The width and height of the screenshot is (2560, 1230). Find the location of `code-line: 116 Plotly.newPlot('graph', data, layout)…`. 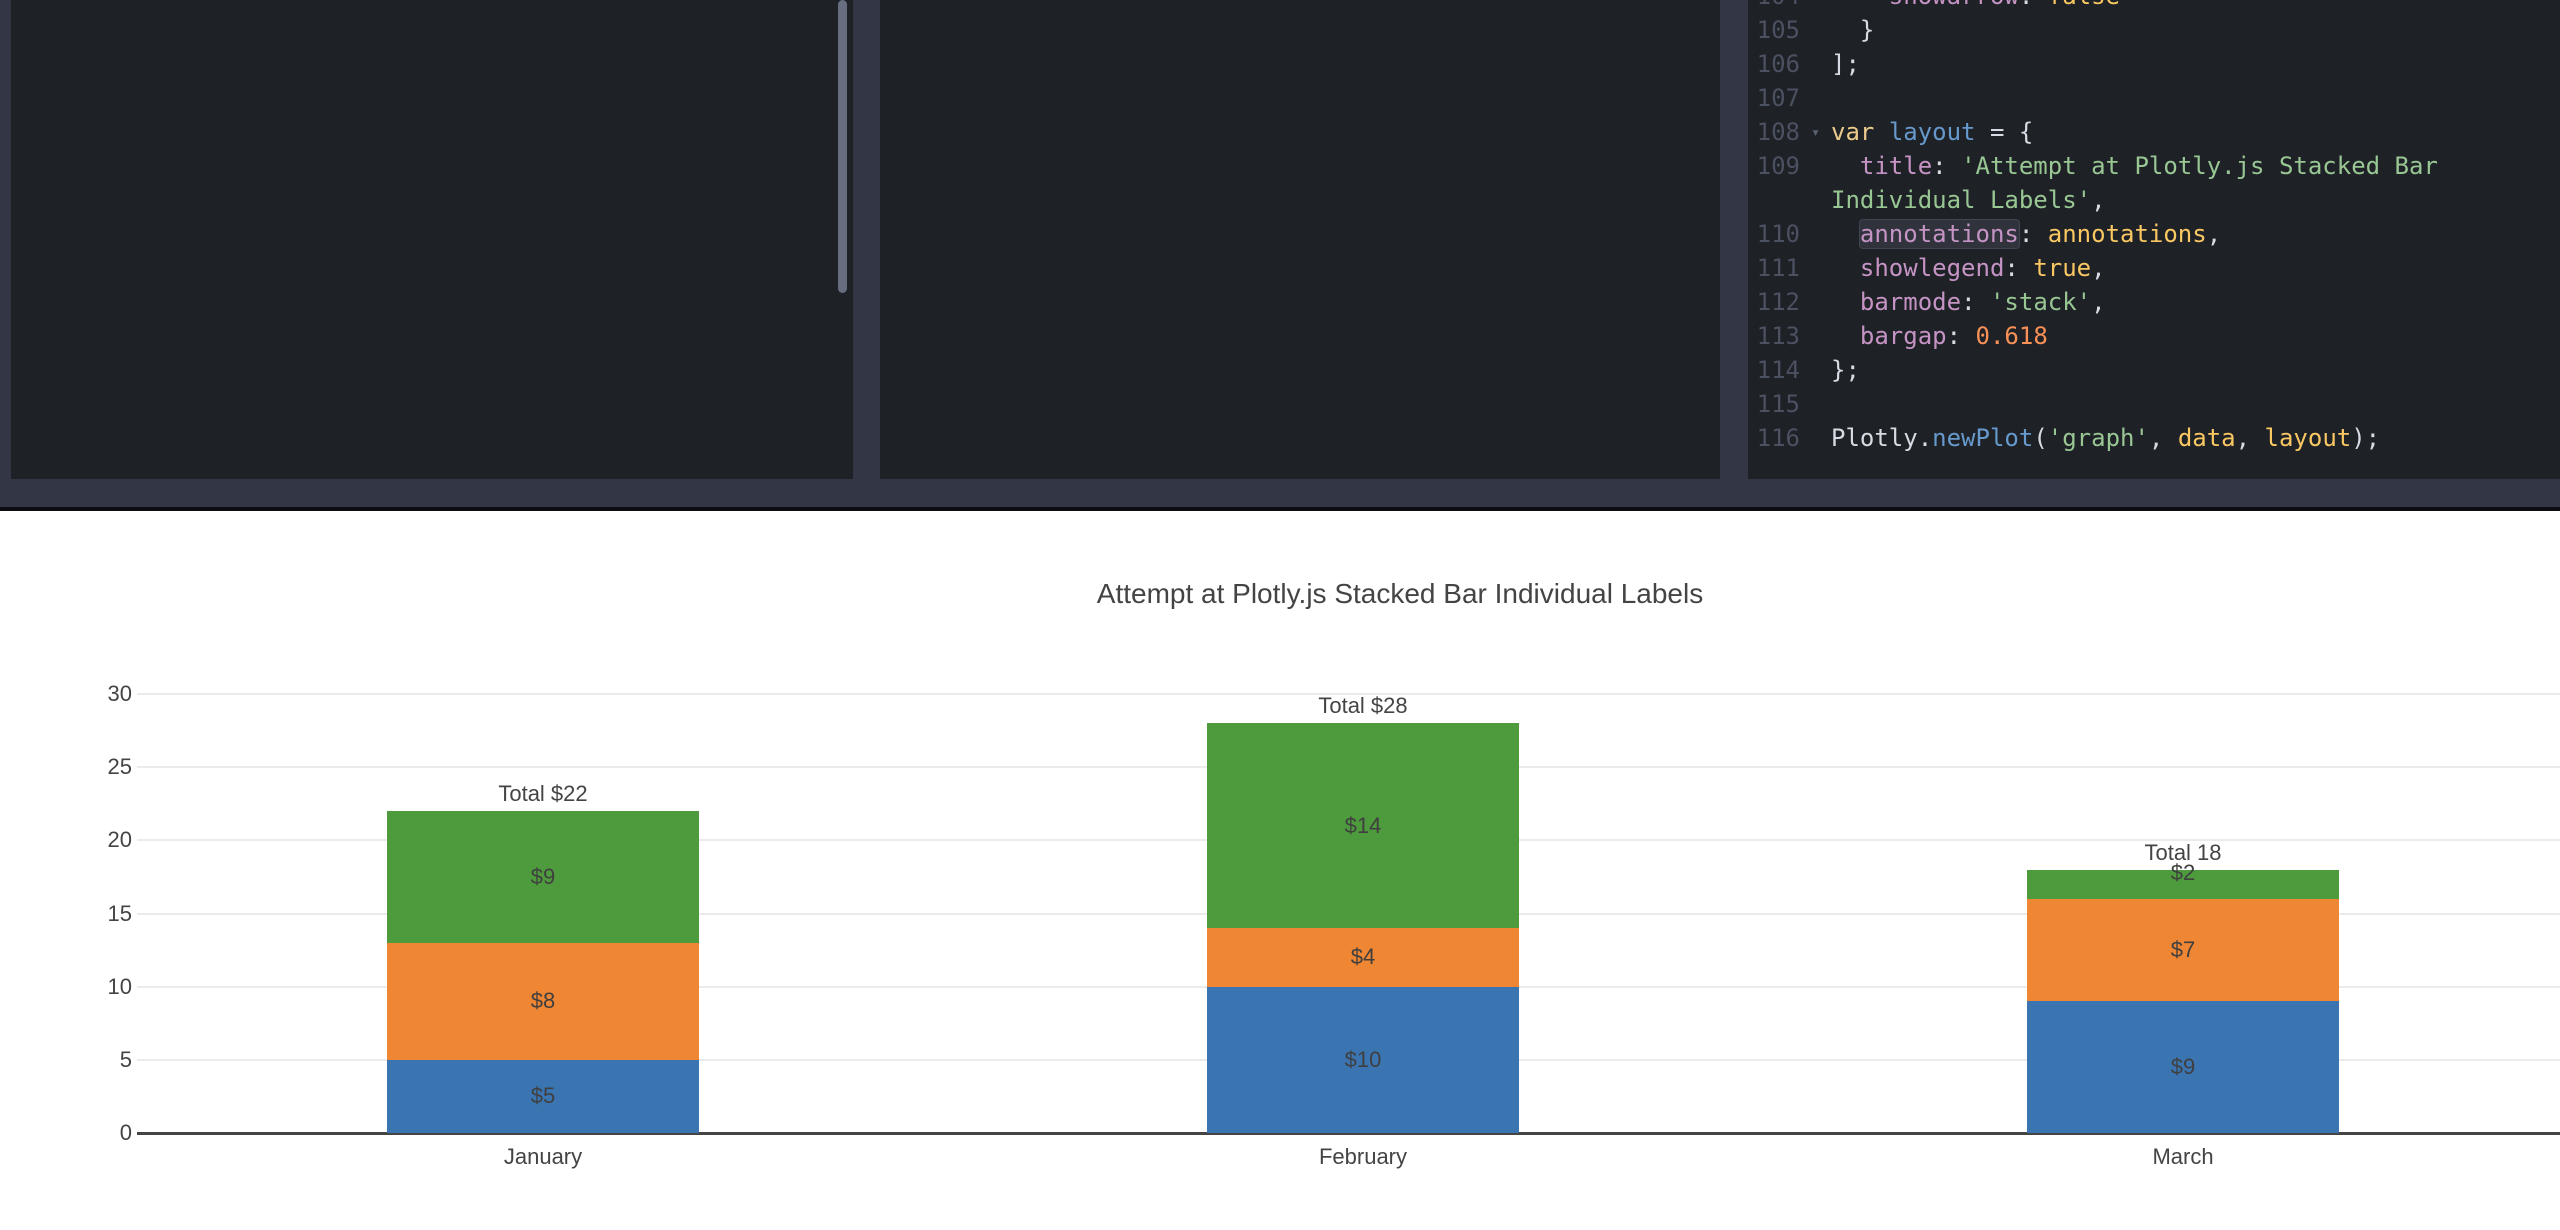

code-line: 116 Plotly.newPlot('graph', data, layout)… is located at coordinates (2154, 438).